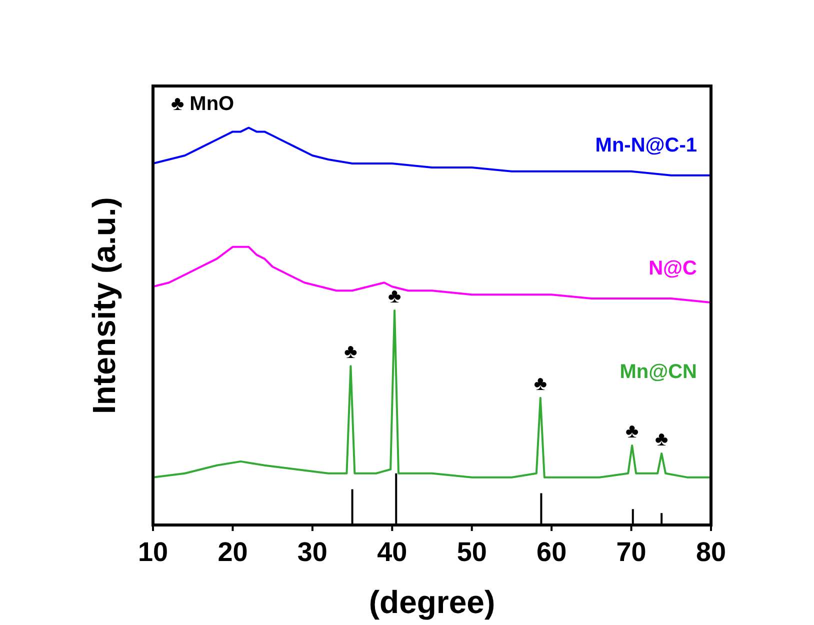  Describe the element at coordinates (312, 552) in the screenshot. I see `x-tick-label: 30` at that location.